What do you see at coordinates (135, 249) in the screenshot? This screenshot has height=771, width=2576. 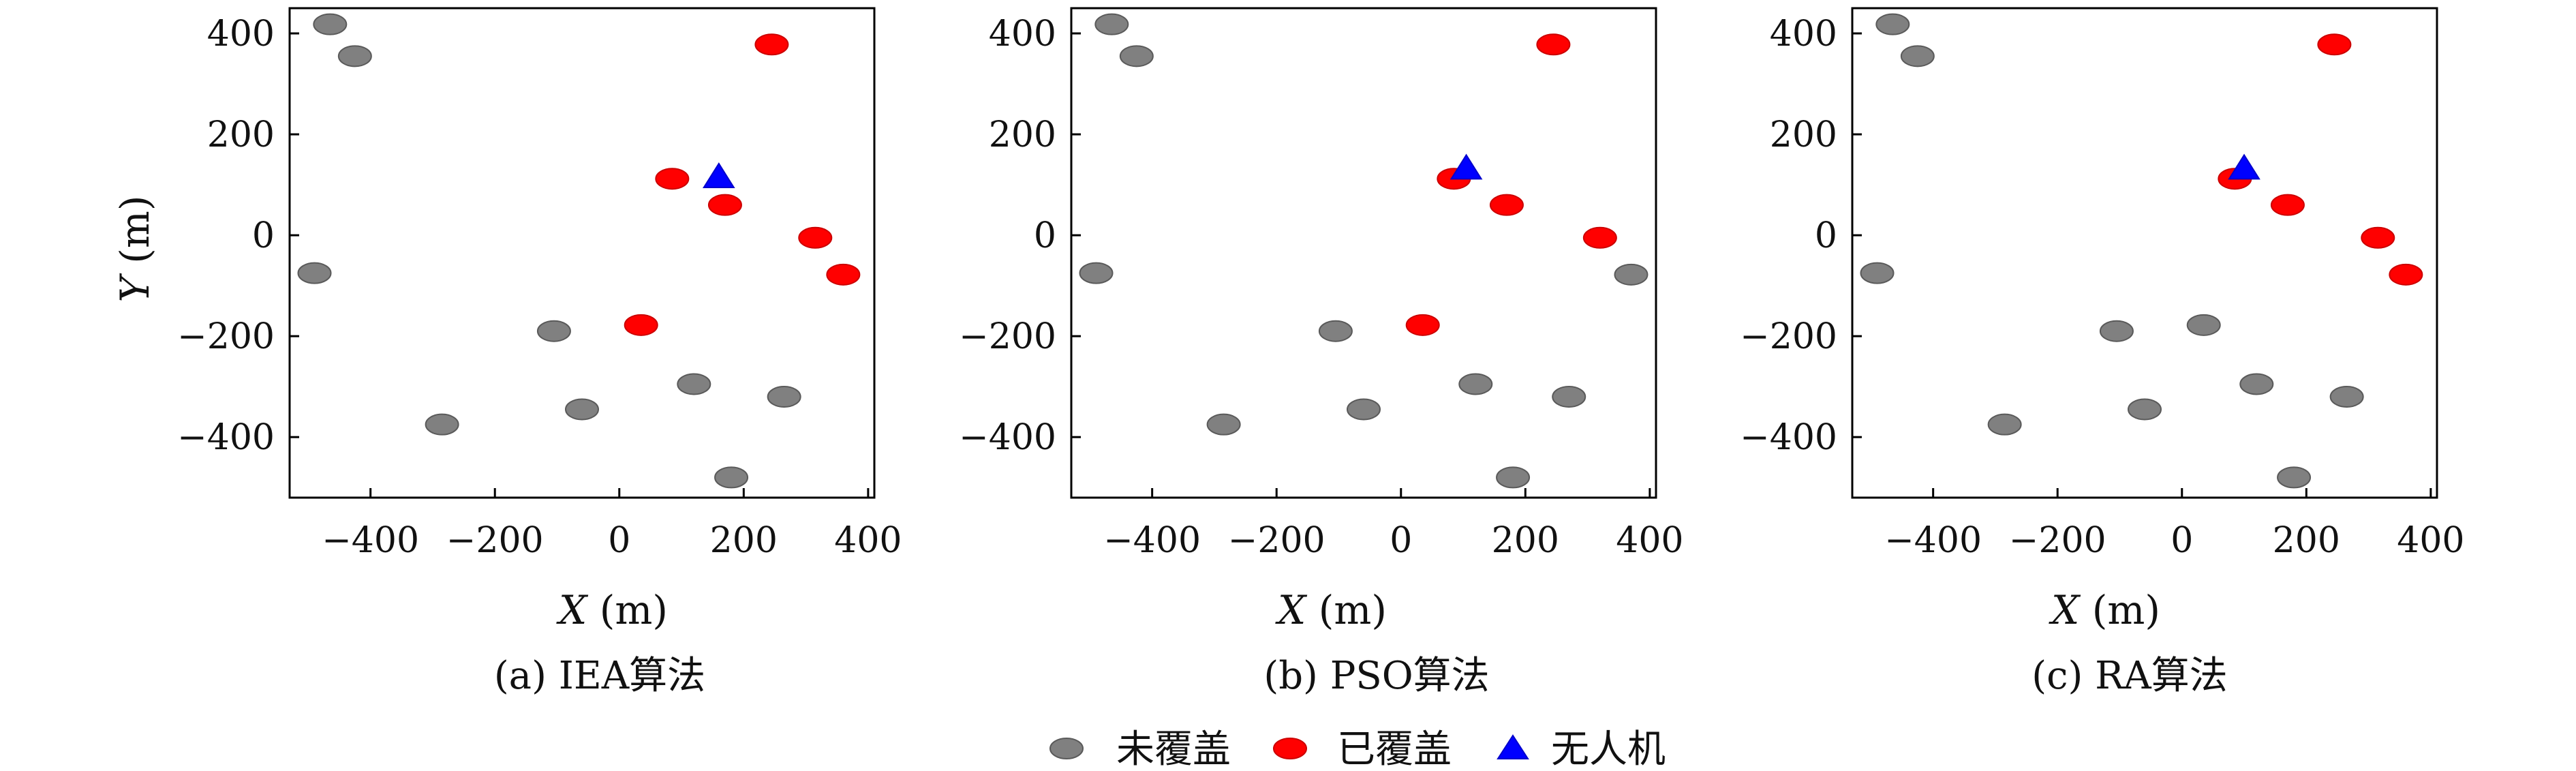 I see `panel-a-ylabel: Y (m)` at bounding box center [135, 249].